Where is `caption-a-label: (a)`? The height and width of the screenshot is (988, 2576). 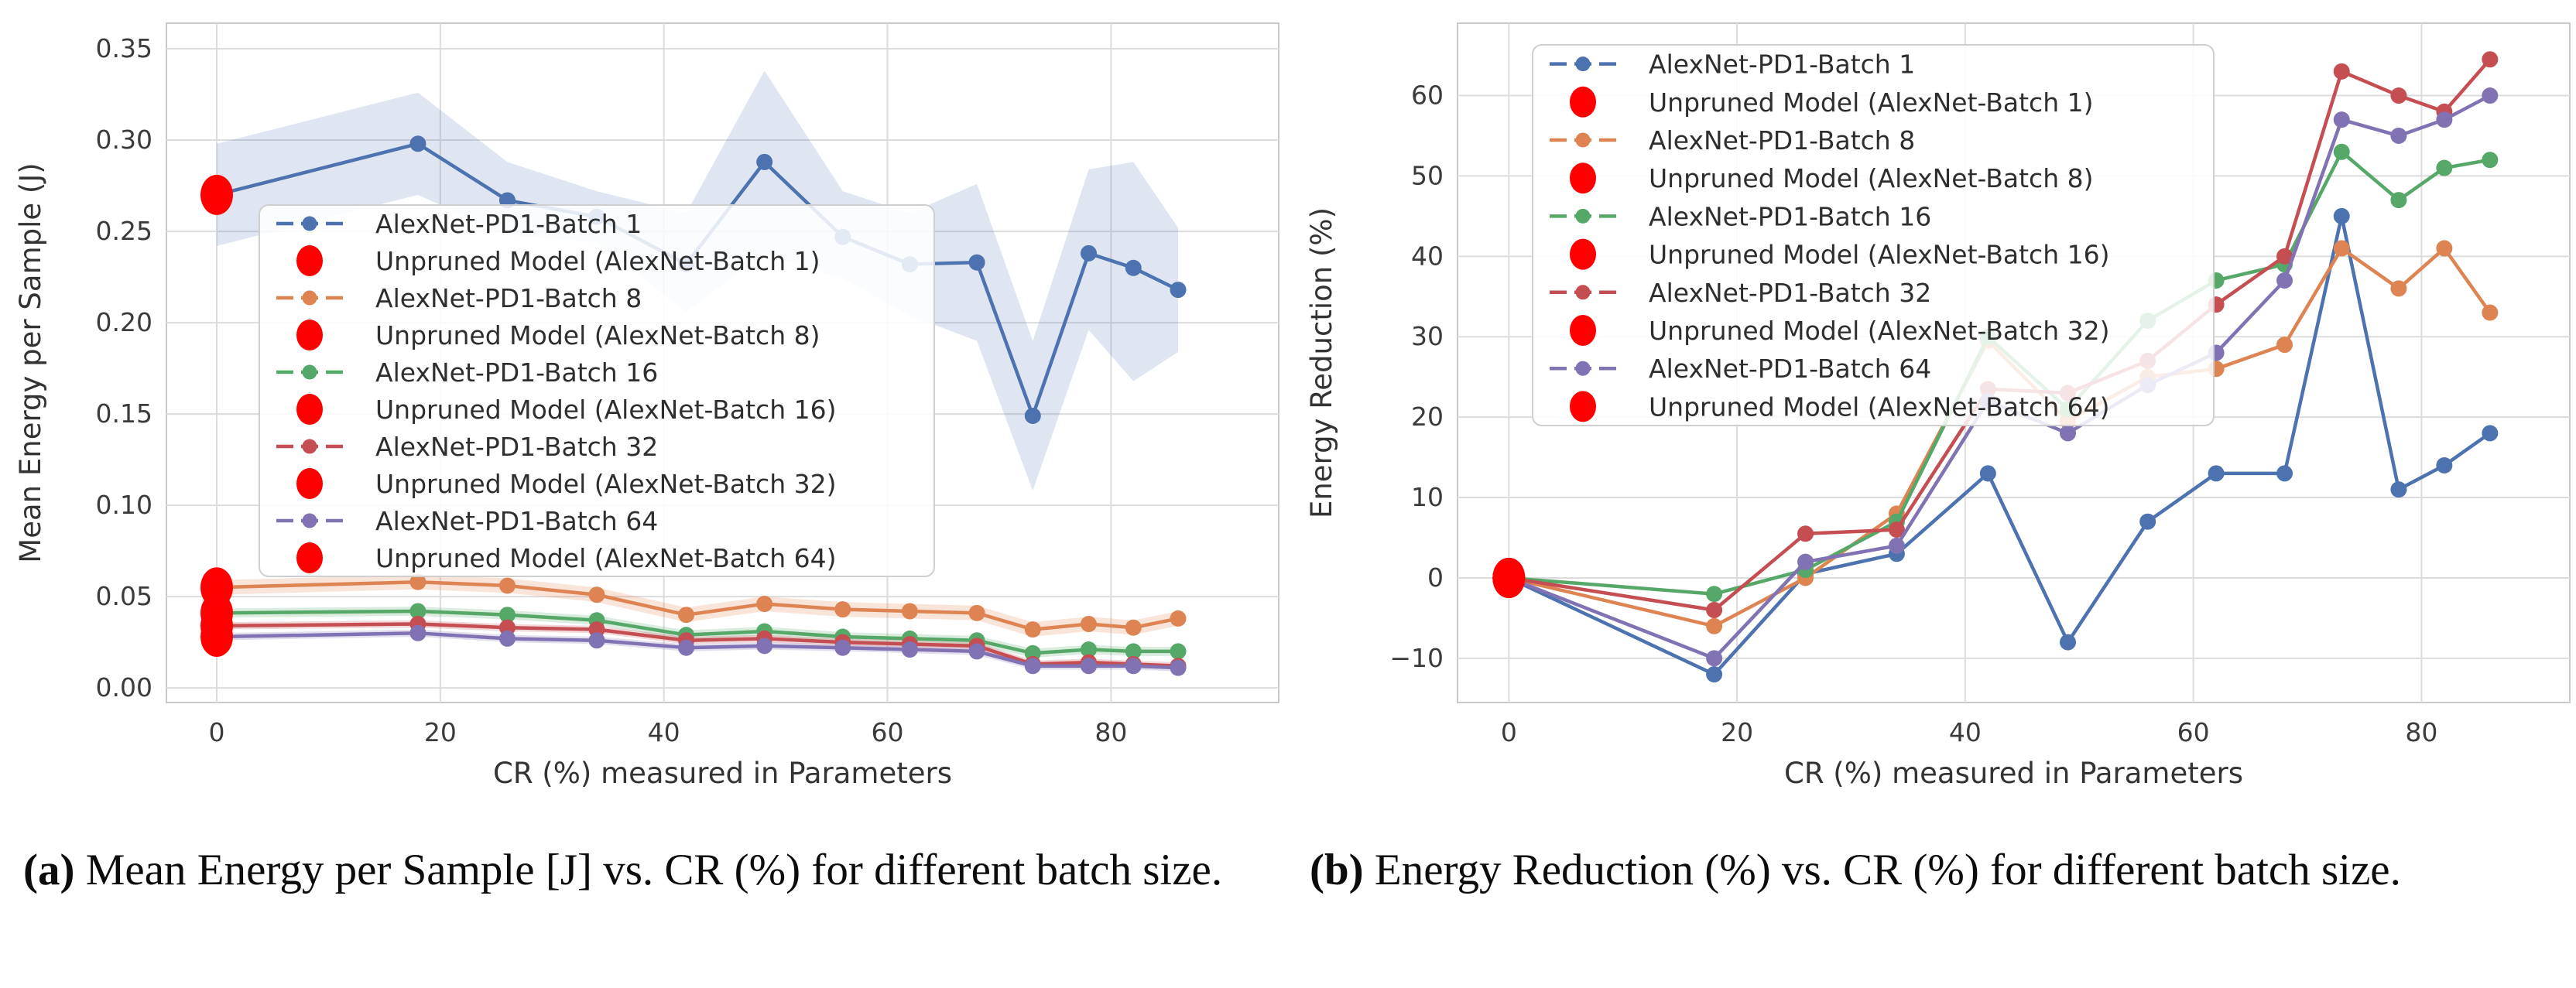 caption-a-label: (a) is located at coordinates (49, 870).